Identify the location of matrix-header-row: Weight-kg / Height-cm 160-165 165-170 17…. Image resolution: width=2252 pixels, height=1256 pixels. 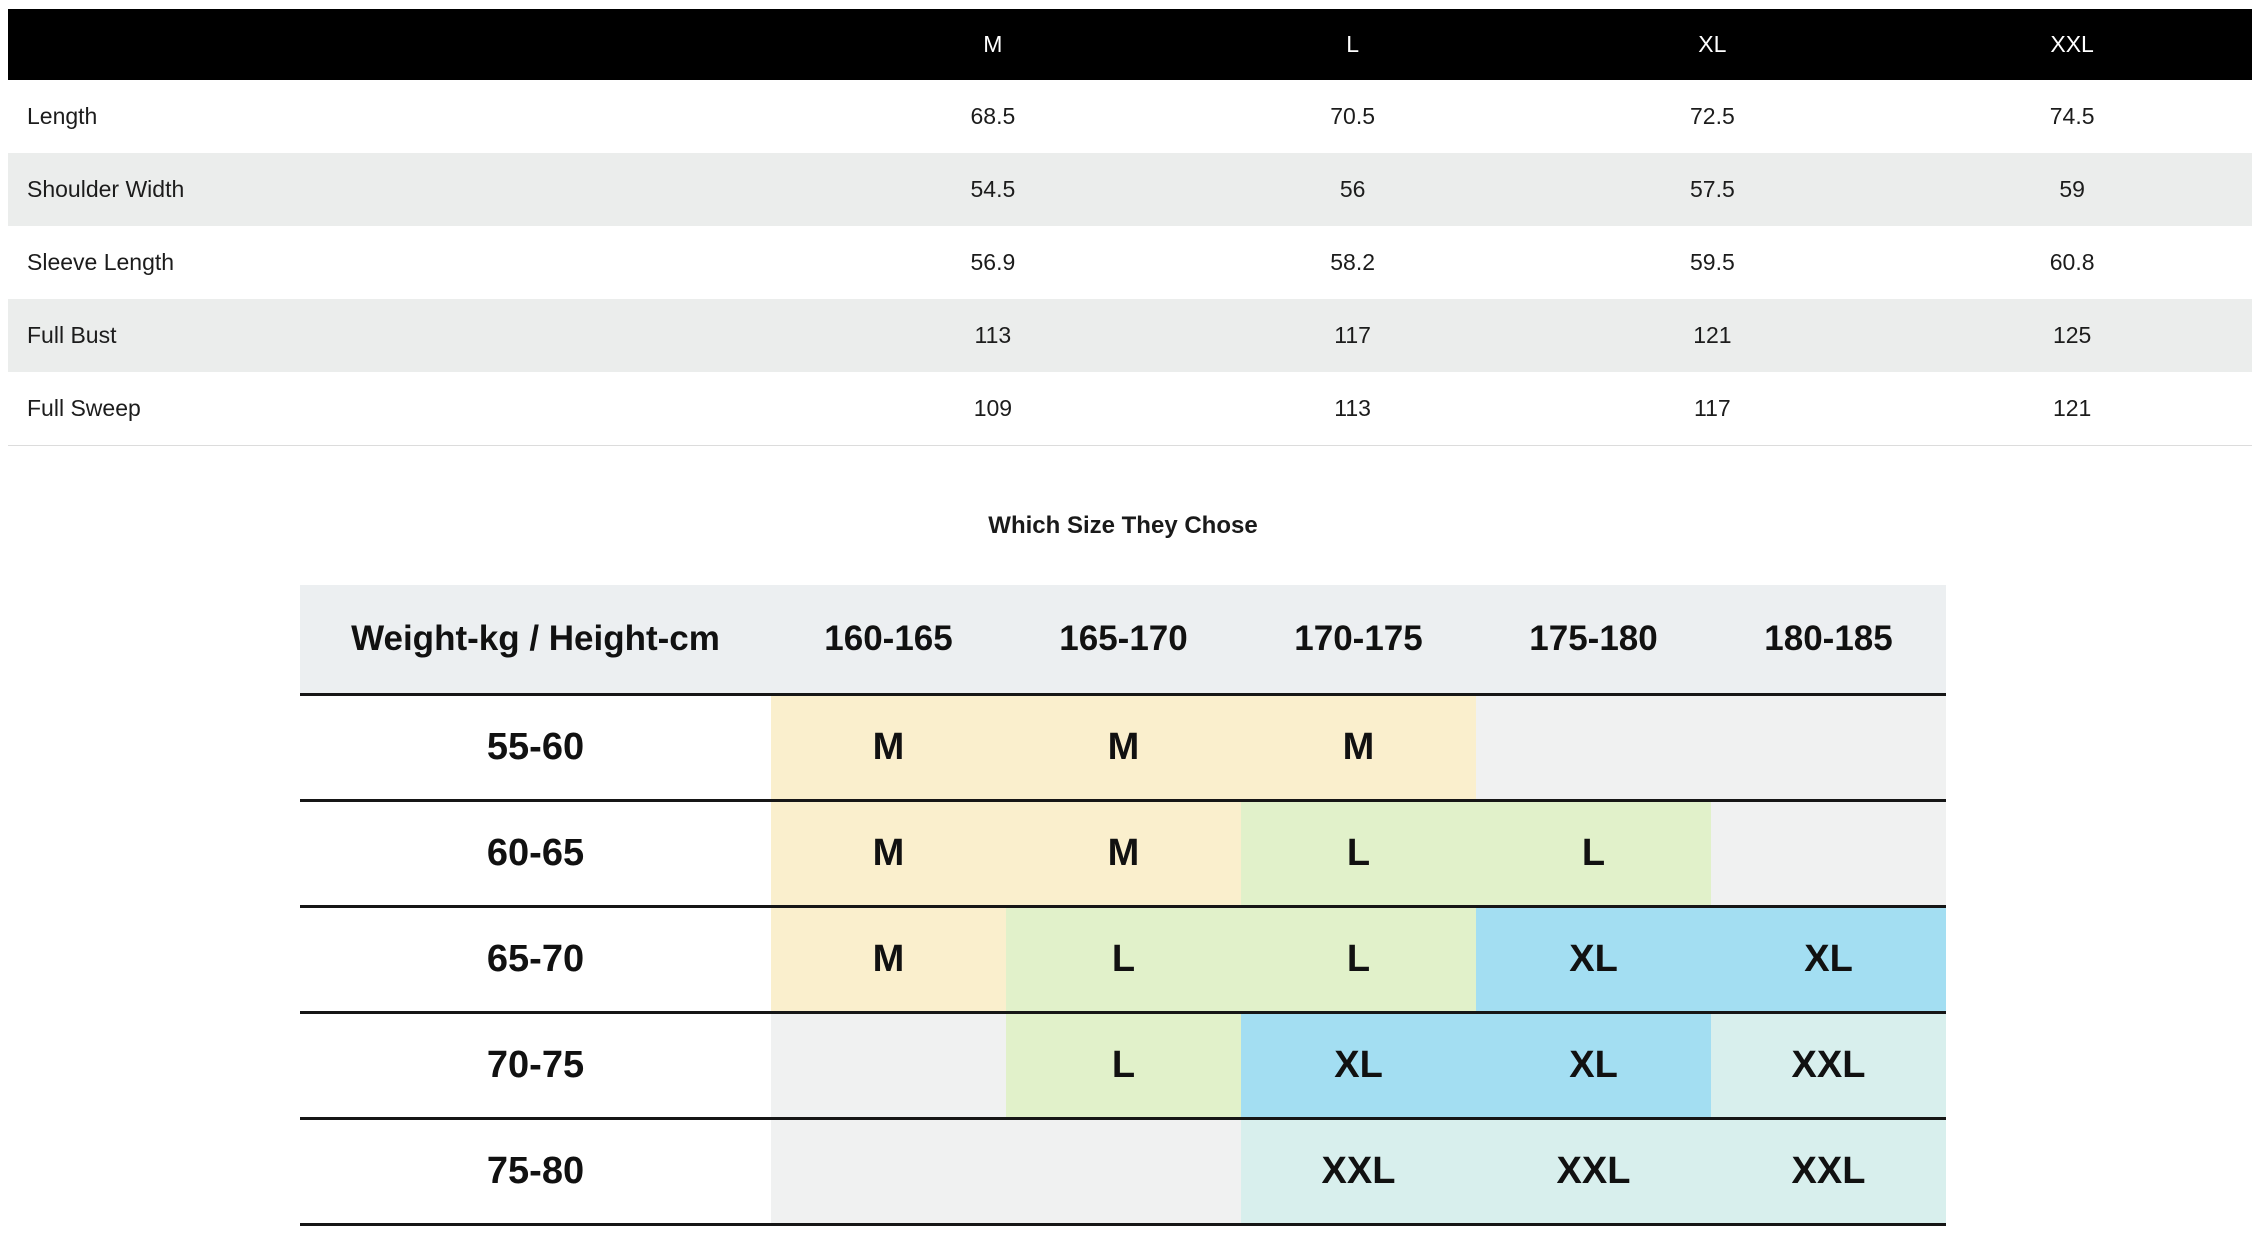
(1123, 639).